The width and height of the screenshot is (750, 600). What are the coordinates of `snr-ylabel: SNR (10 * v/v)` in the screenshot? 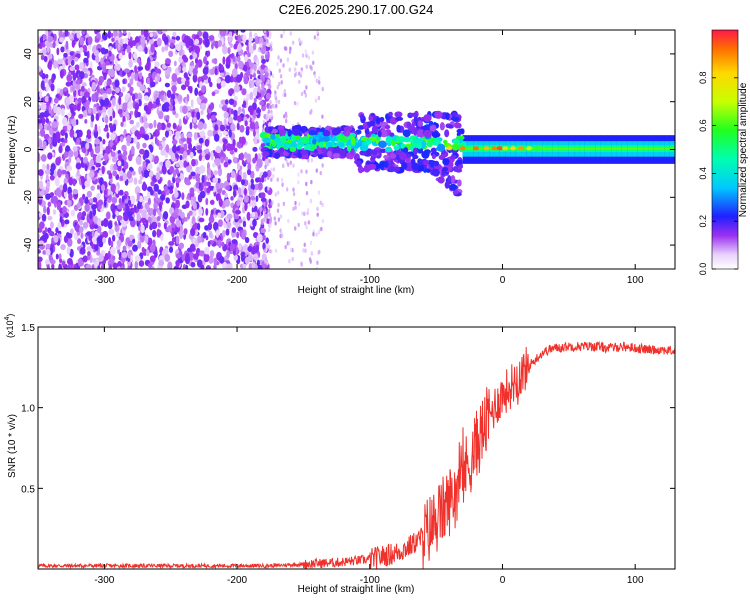 It's located at (12, 446).